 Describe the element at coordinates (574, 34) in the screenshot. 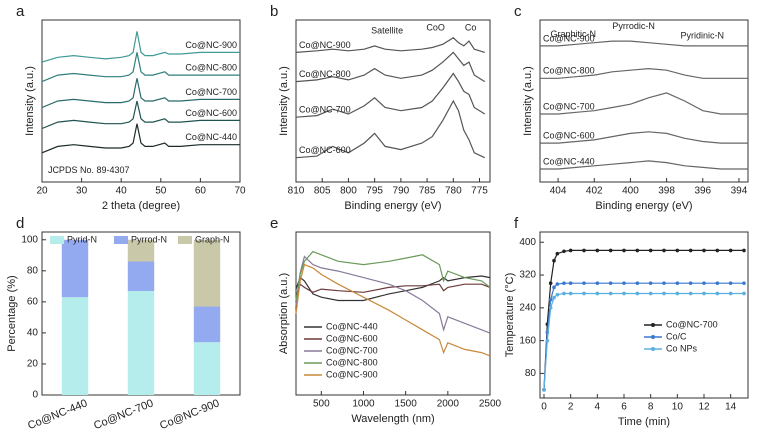

I see `annotation: Graphitic-N` at that location.